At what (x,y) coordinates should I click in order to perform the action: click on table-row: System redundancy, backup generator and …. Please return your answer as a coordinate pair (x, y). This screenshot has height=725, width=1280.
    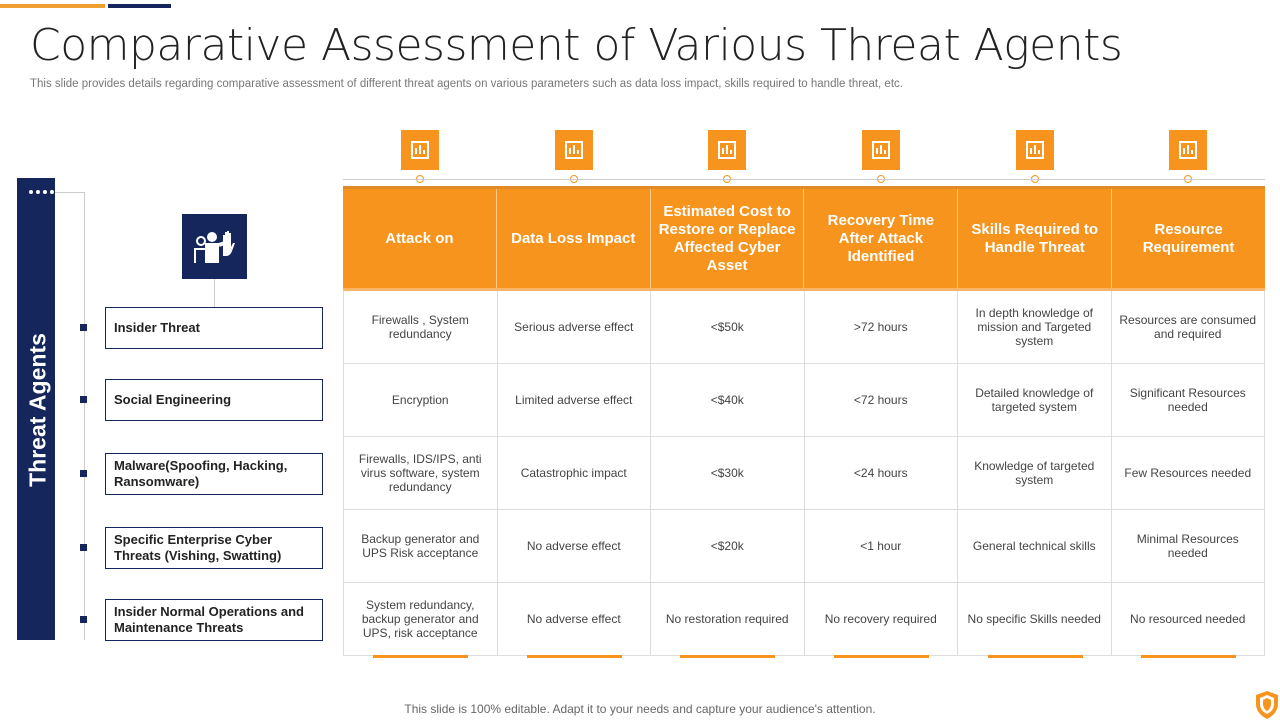
    Looking at the image, I should click on (804, 619).